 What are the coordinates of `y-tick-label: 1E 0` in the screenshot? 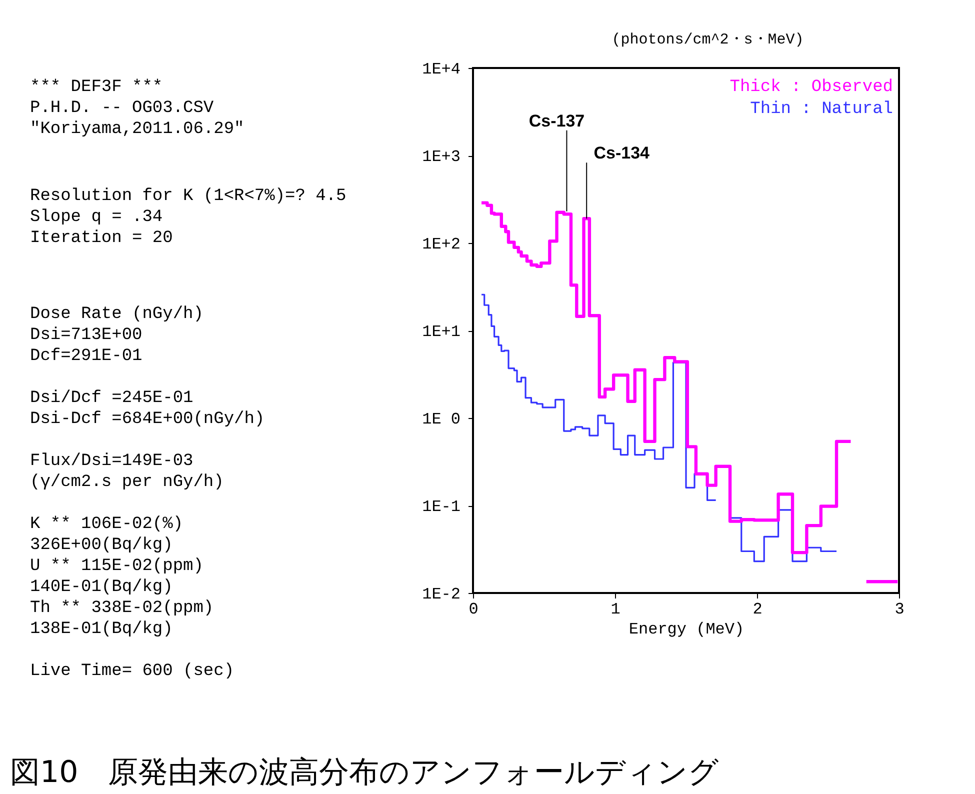 It's located at (441, 419).